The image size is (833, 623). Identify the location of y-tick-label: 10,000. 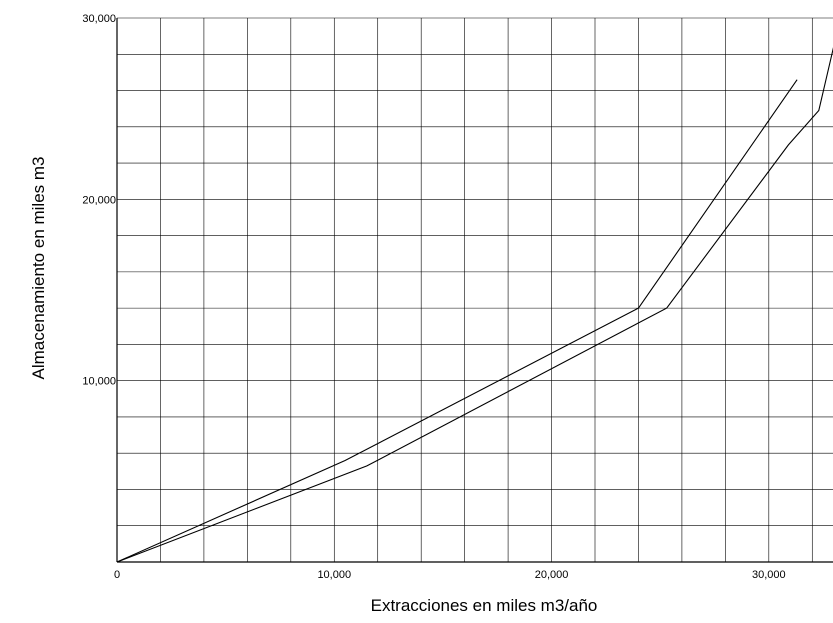
(99, 382).